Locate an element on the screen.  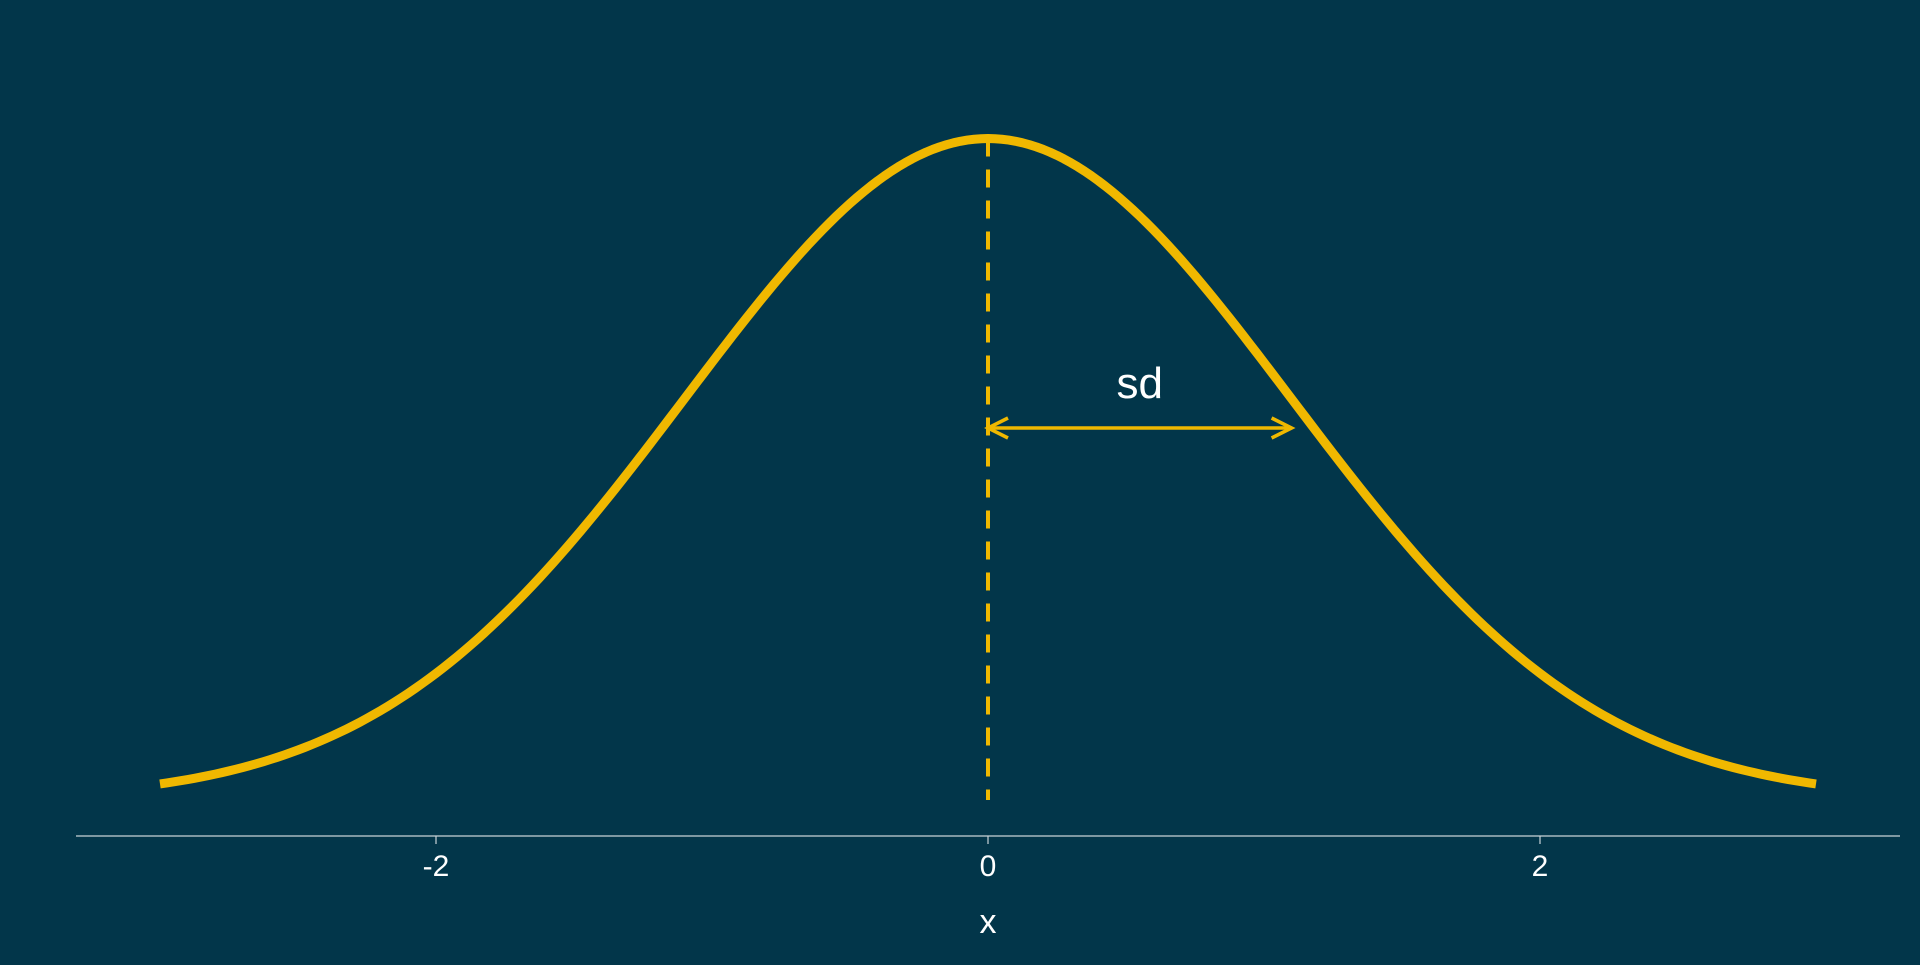
sd-annotation-label: sd is located at coordinates (1140, 383).